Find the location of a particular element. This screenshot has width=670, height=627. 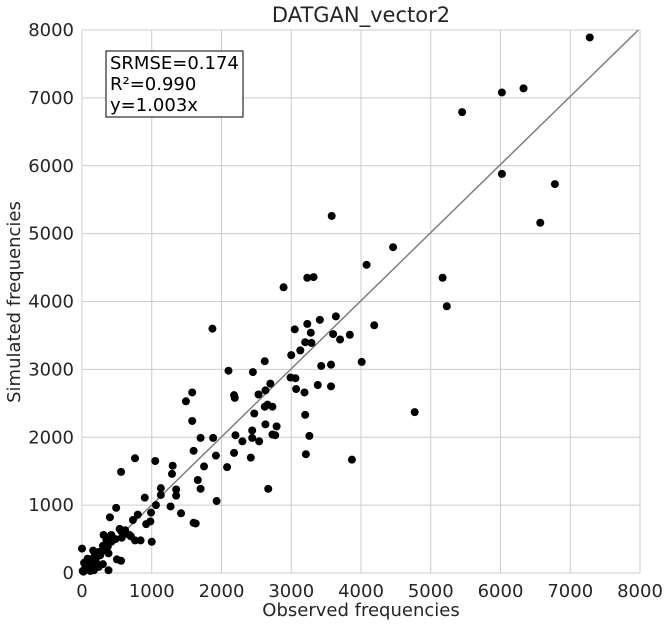

y-tick-label-8: 8000 is located at coordinates (51, 30).